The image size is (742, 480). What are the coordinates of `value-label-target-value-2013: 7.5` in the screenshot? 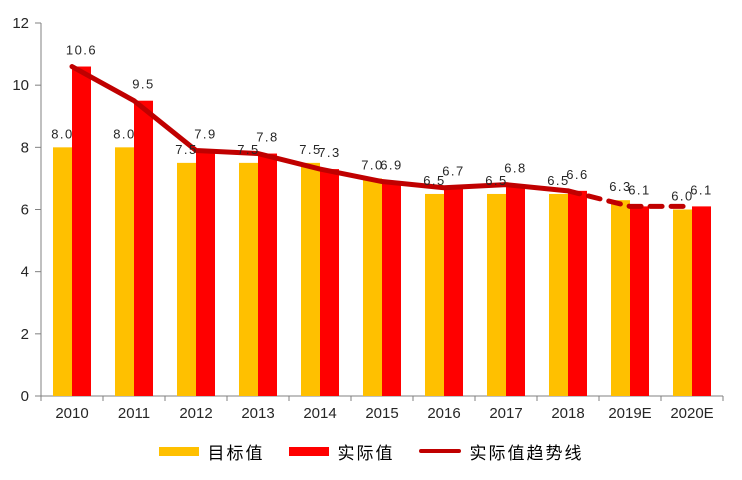 It's located at (248, 149).